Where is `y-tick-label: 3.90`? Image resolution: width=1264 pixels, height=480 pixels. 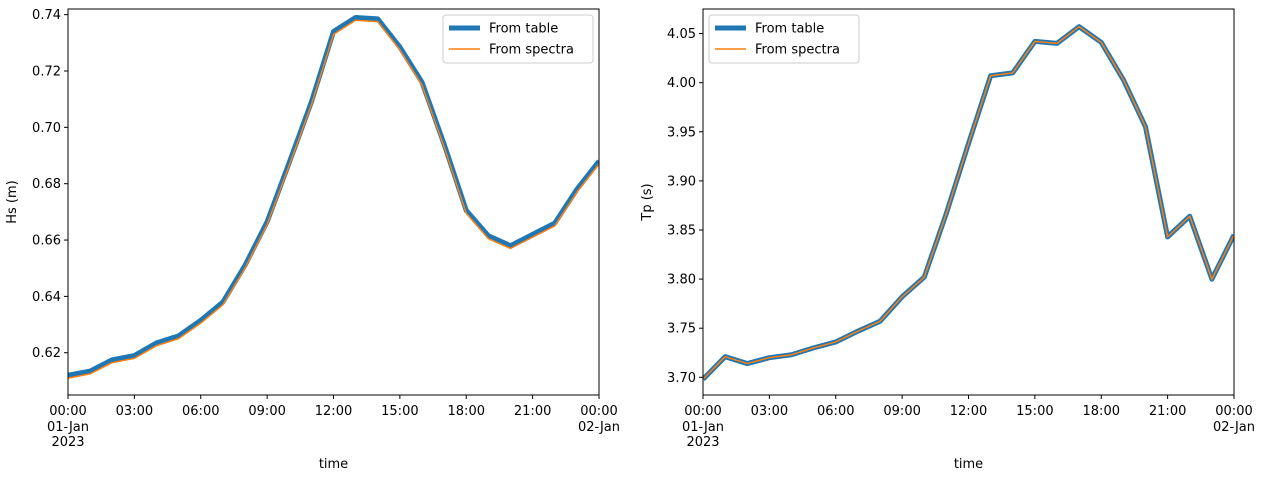
y-tick-label: 3.90 is located at coordinates (681, 181).